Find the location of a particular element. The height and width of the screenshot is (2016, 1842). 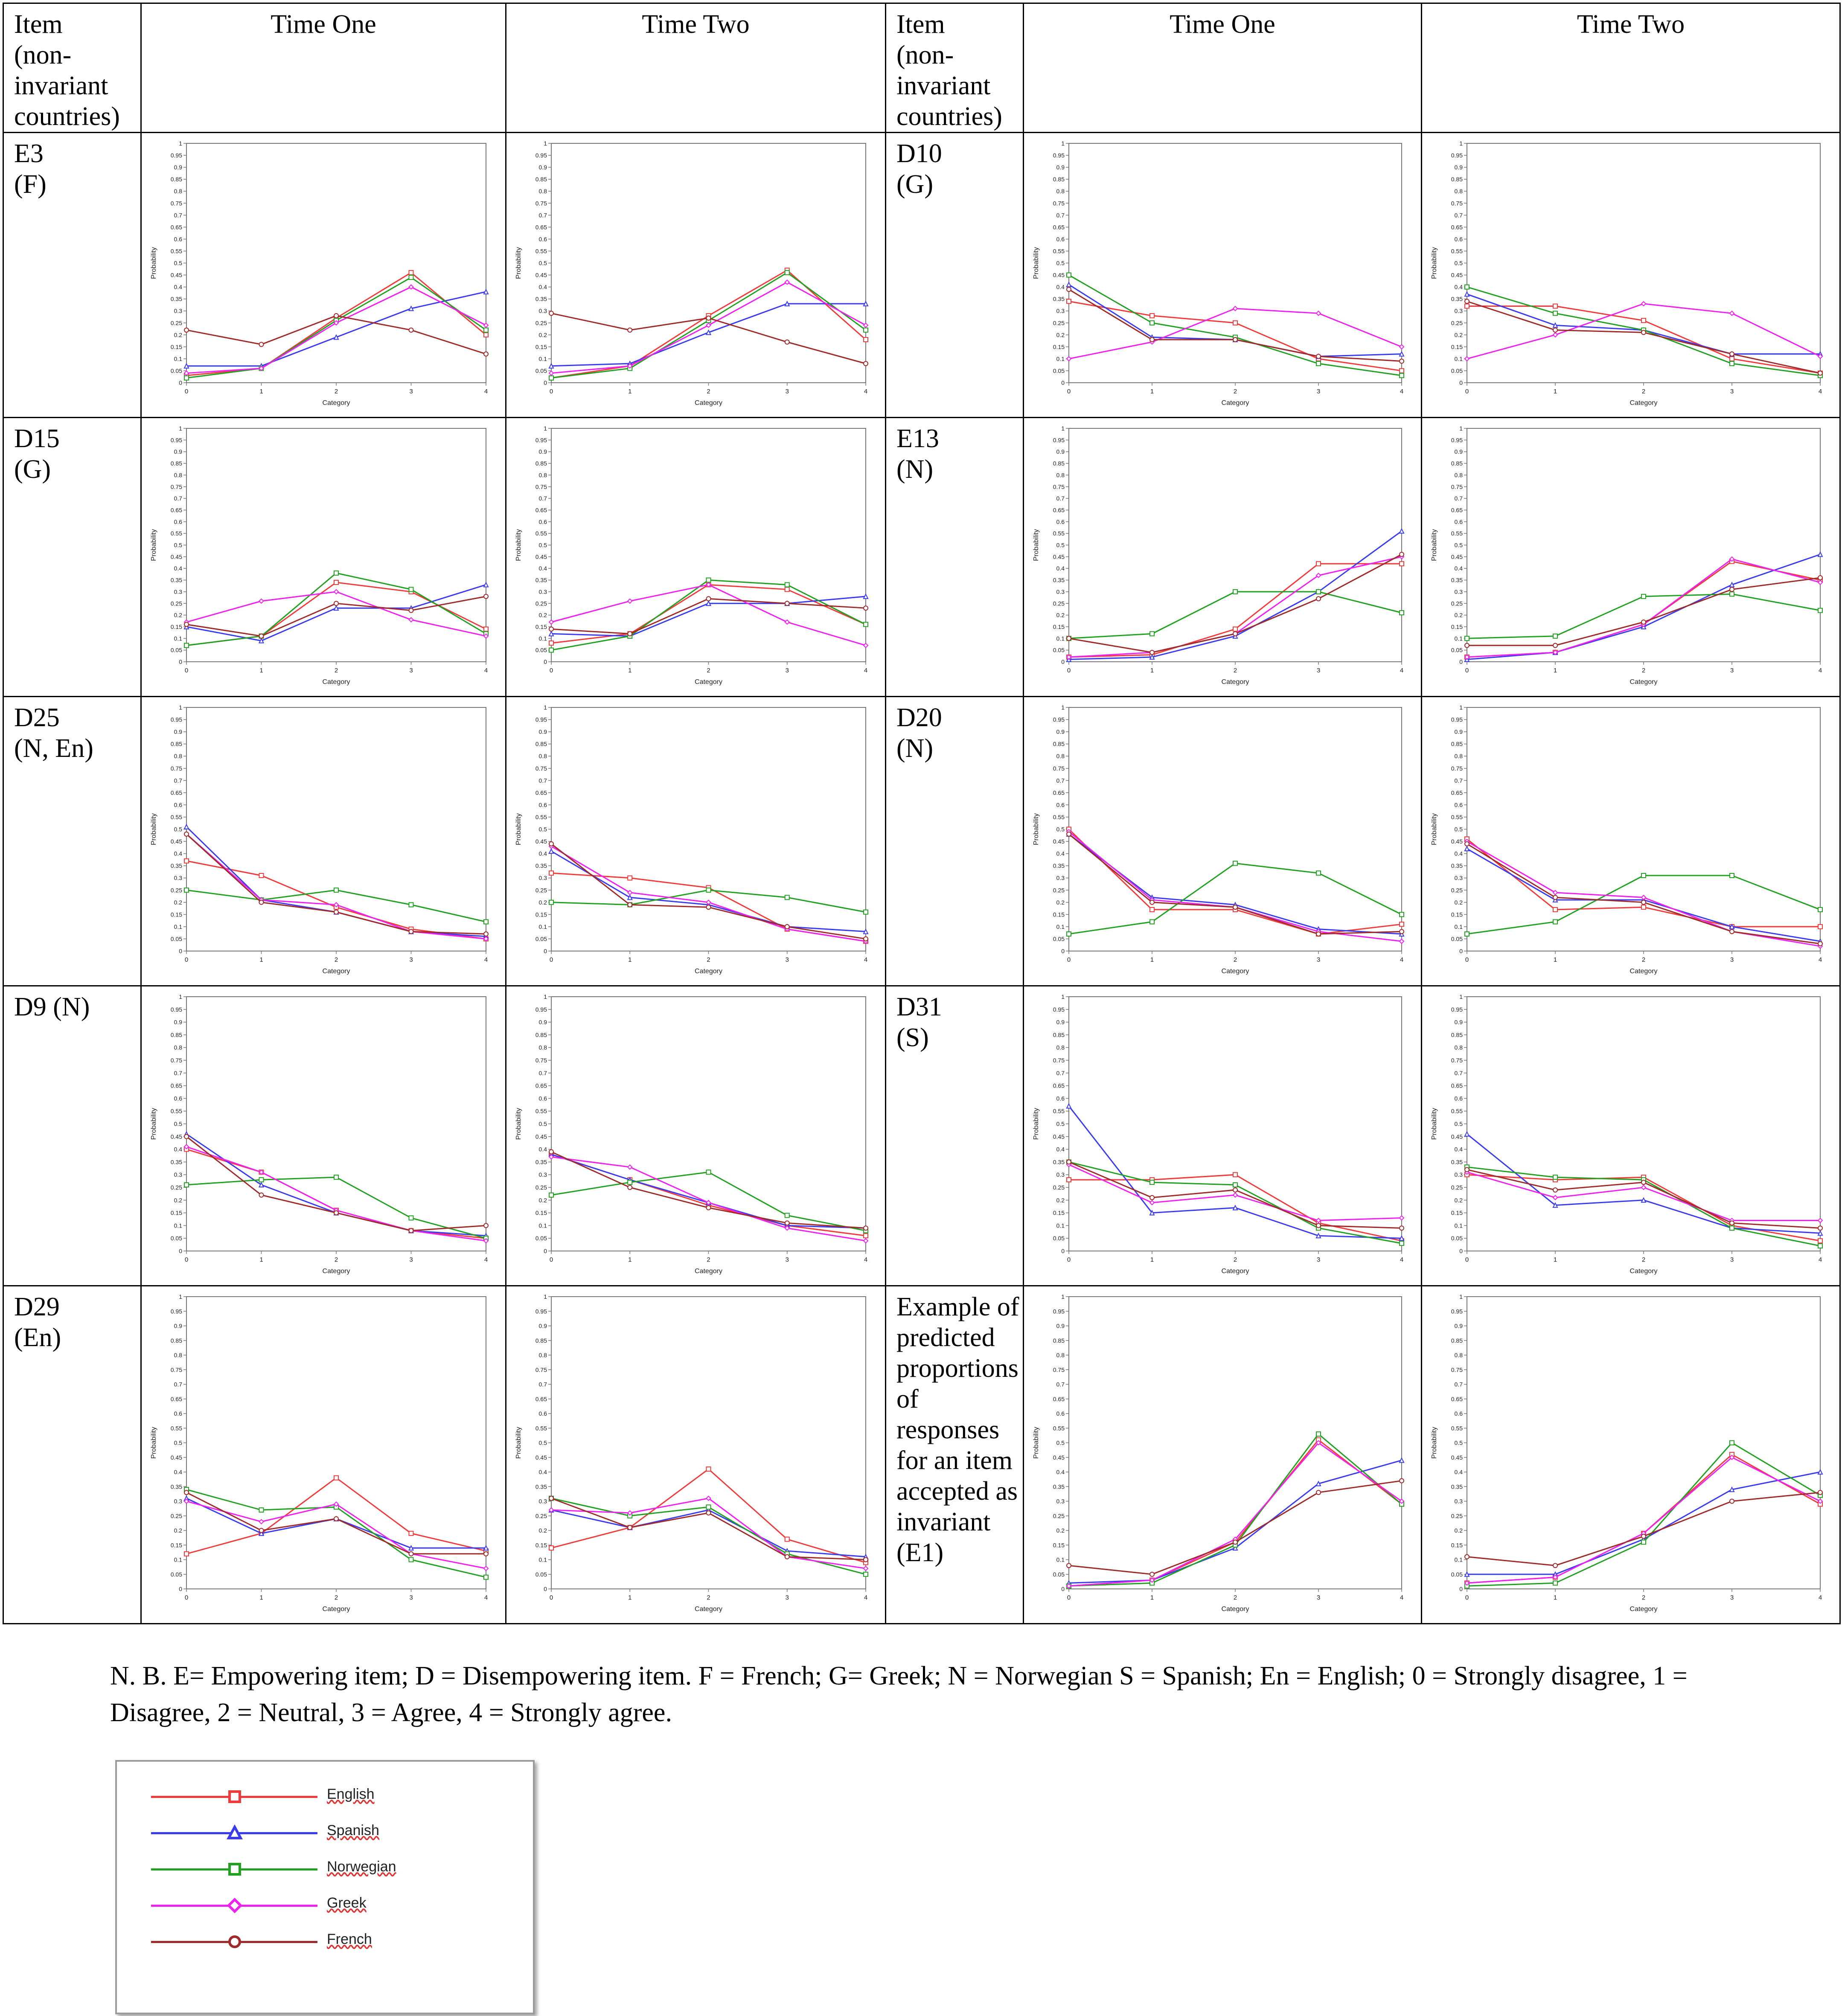

y-axis-label: Probability is located at coordinates (153, 263).